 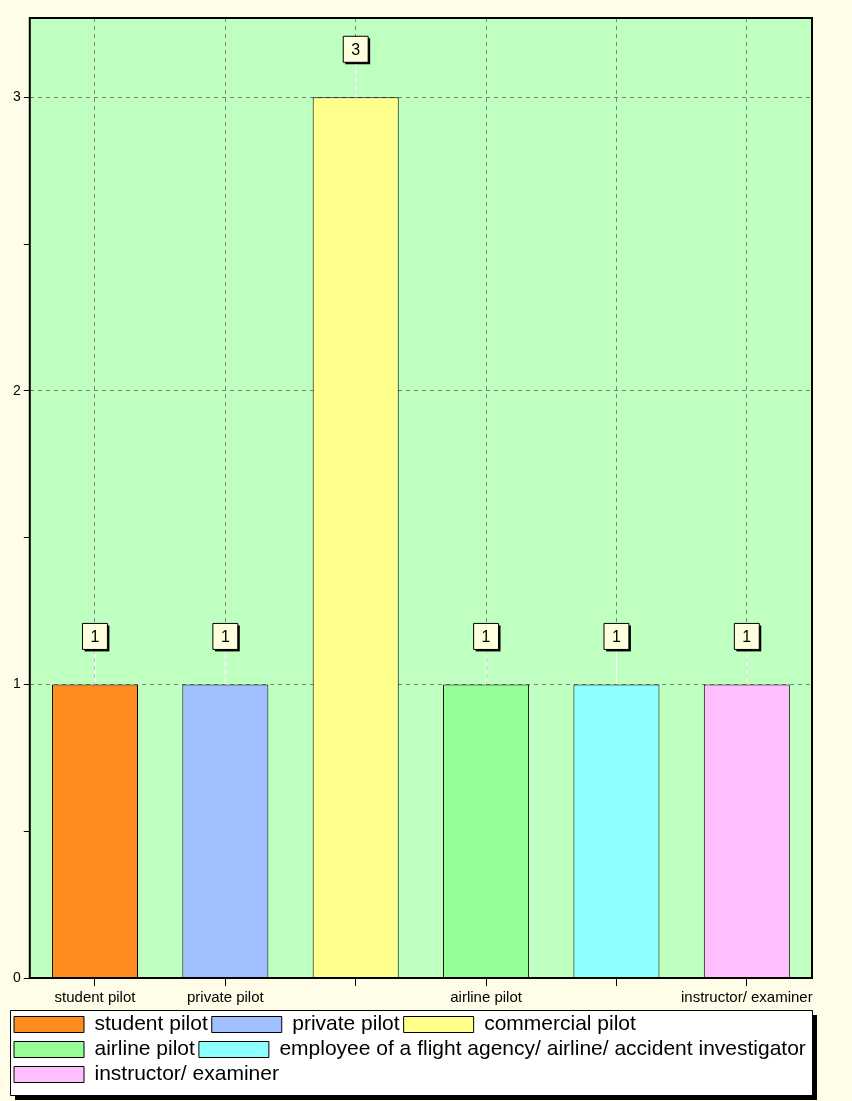 What do you see at coordinates (151, 1023) in the screenshot?
I see `legend-label: student pilot` at bounding box center [151, 1023].